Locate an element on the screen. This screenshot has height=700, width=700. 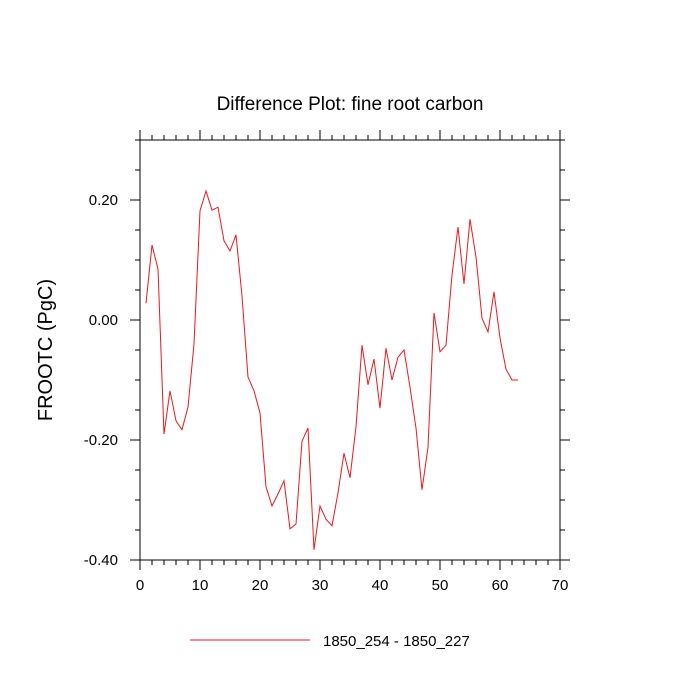
x-tick-label: 60 is located at coordinates (500, 585).